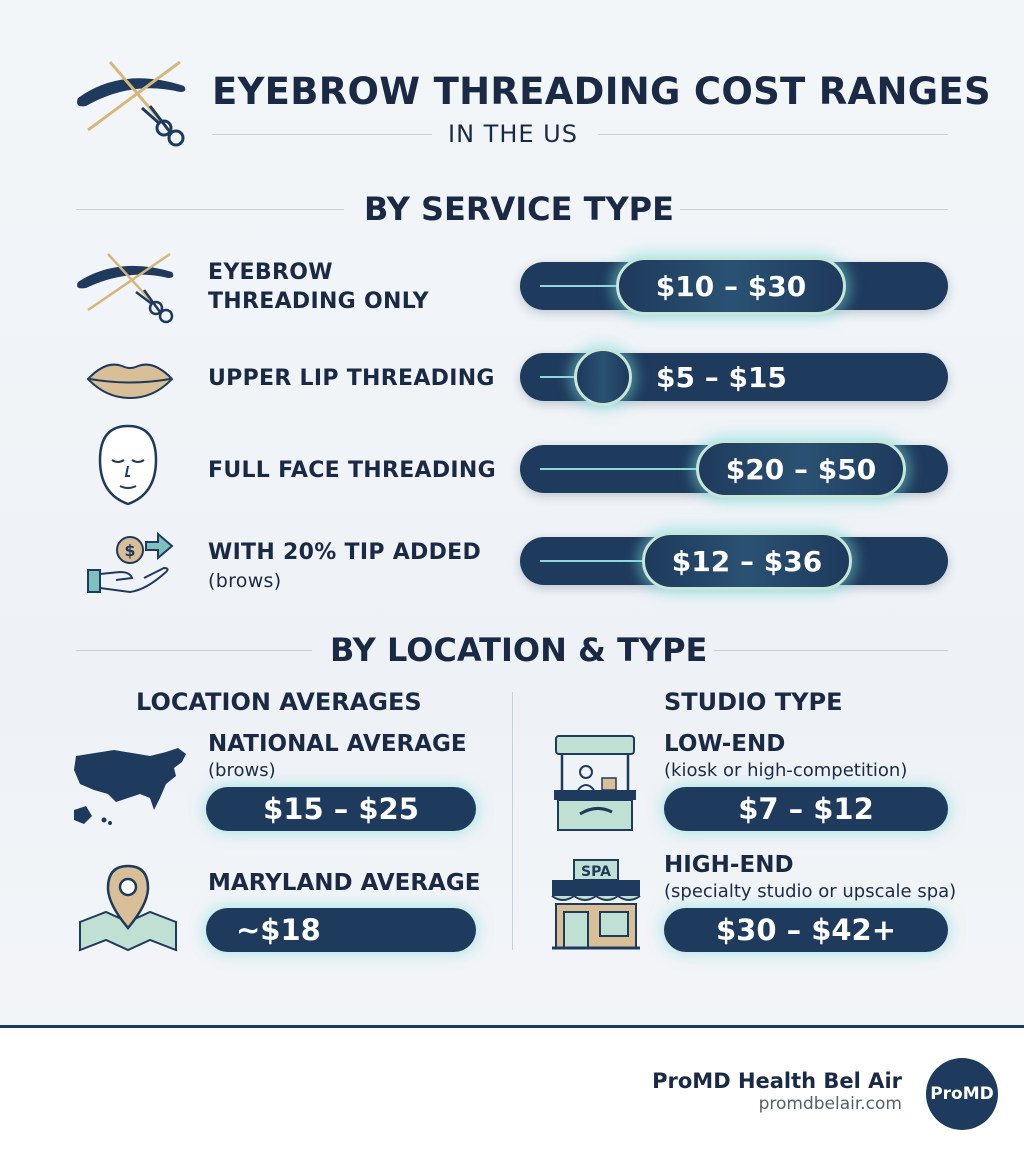 Image resolution: width=1024 pixels, height=1154 pixels. I want to click on price-pill-full-face: $20 – $50, so click(801, 469).